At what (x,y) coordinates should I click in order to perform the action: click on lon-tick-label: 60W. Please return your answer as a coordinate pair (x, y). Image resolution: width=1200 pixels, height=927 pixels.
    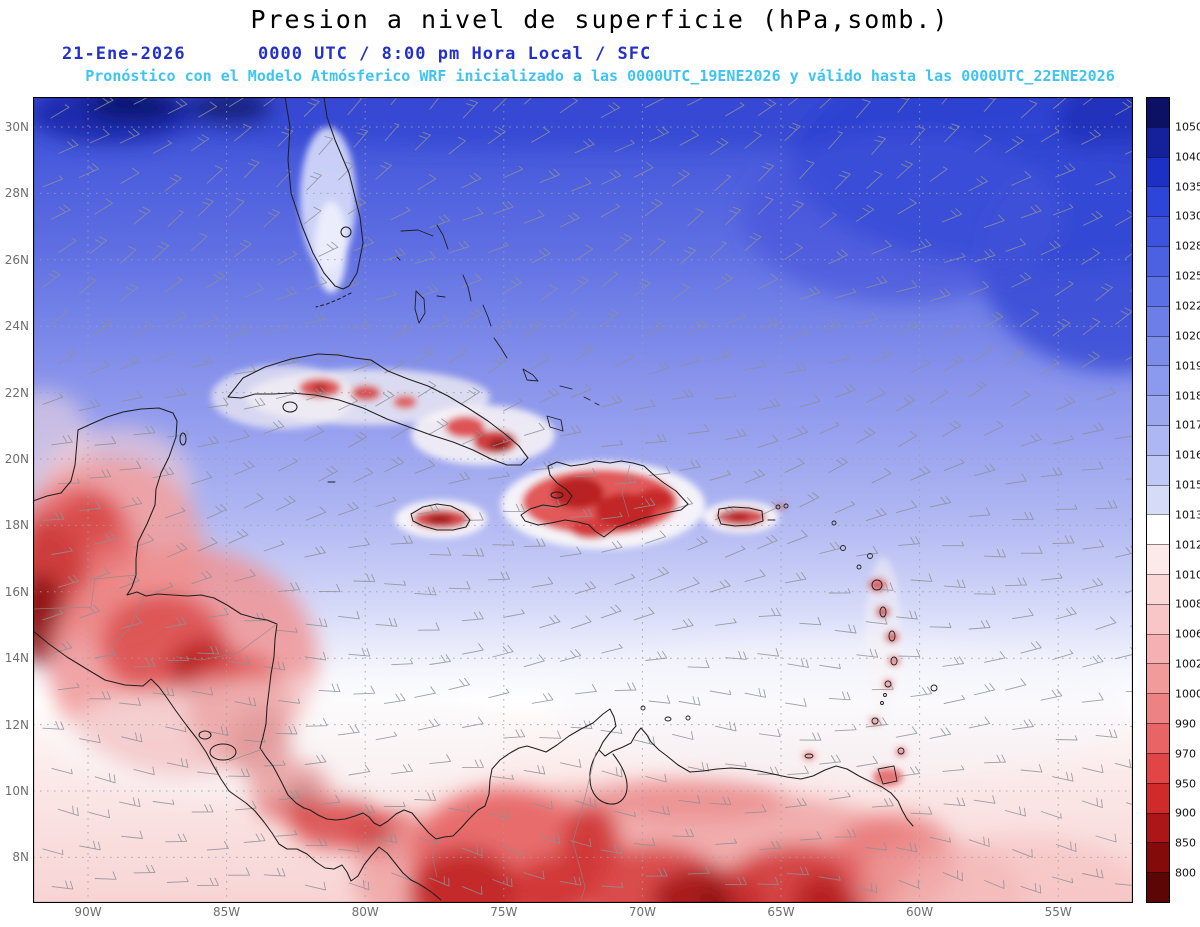
    Looking at the image, I should click on (920, 912).